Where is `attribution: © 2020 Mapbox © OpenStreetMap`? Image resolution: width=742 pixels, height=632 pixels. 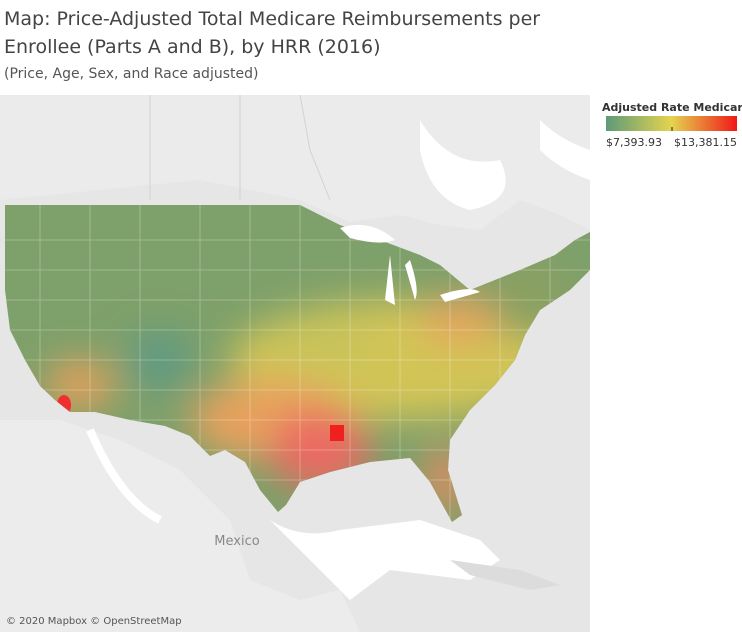 attribution: © 2020 Mapbox © OpenStreetMap is located at coordinates (94, 621).